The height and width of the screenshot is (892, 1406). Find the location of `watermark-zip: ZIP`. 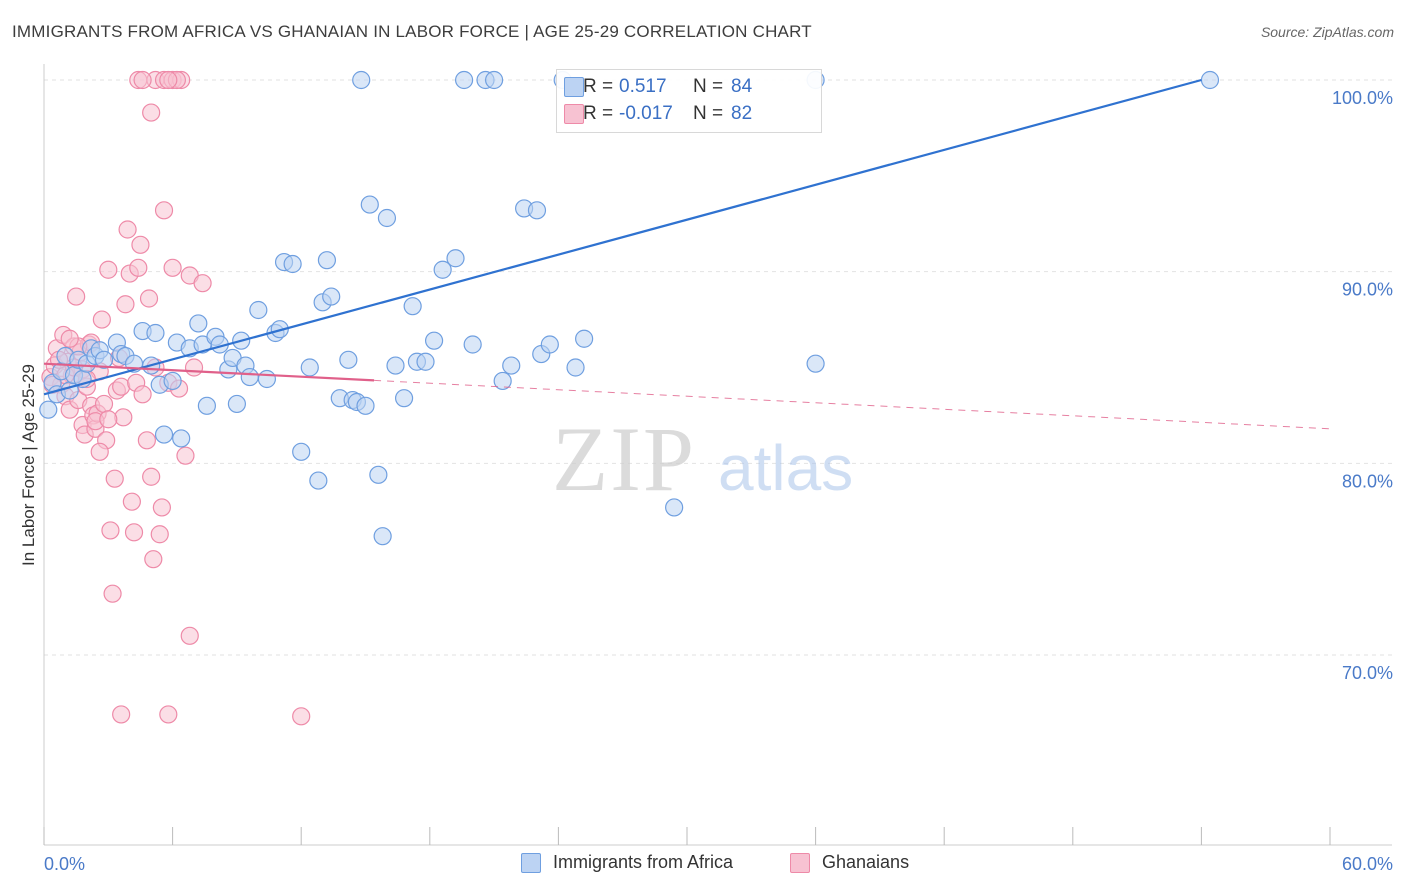

watermark-zip: ZIP is located at coordinates (624, 459).